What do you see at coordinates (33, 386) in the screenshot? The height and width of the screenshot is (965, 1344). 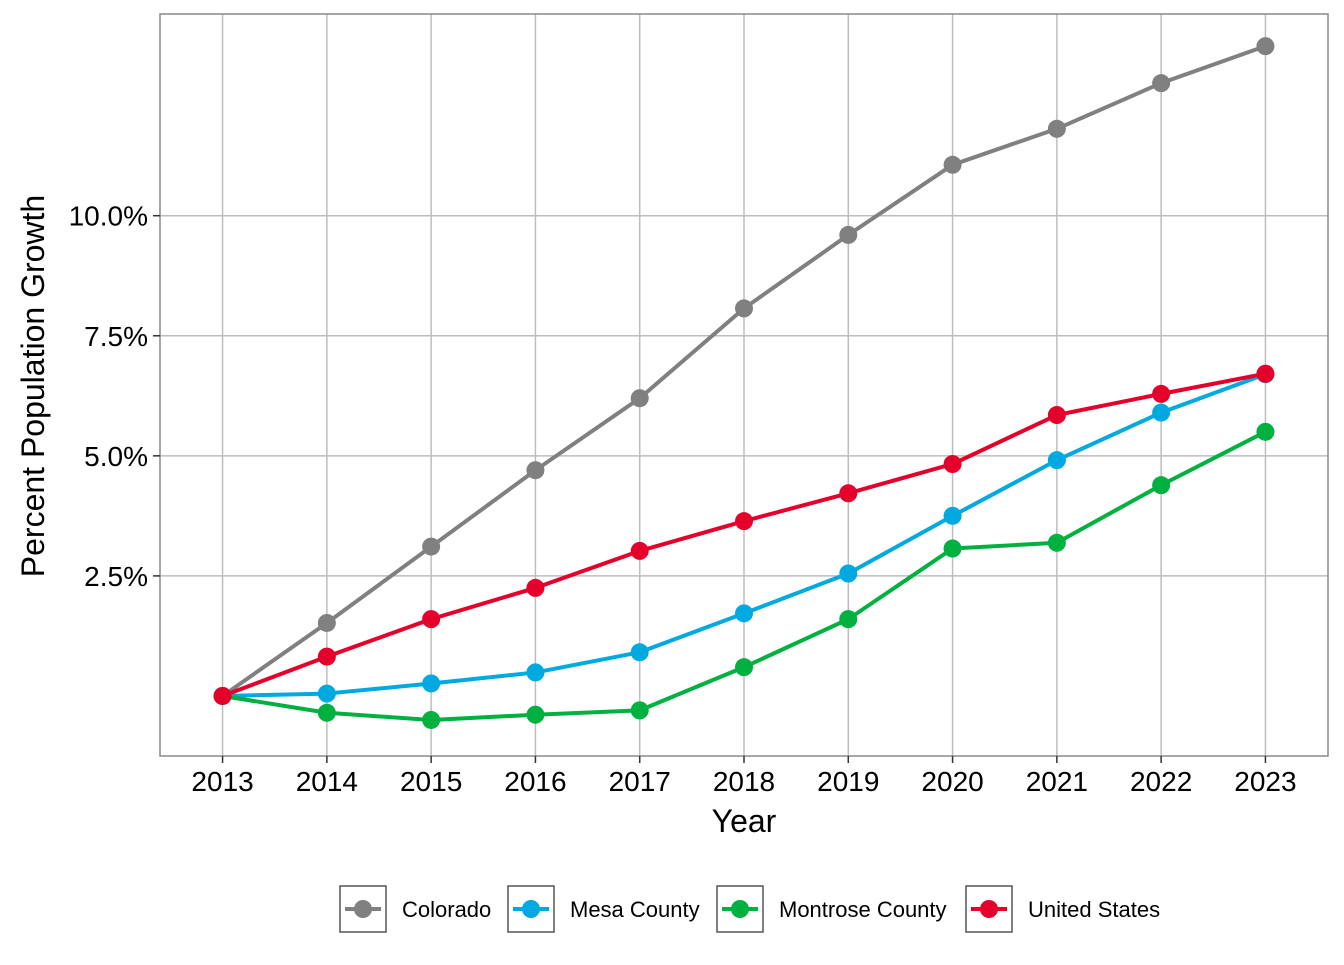 I see `y-axis-title: Percent Population Growth` at bounding box center [33, 386].